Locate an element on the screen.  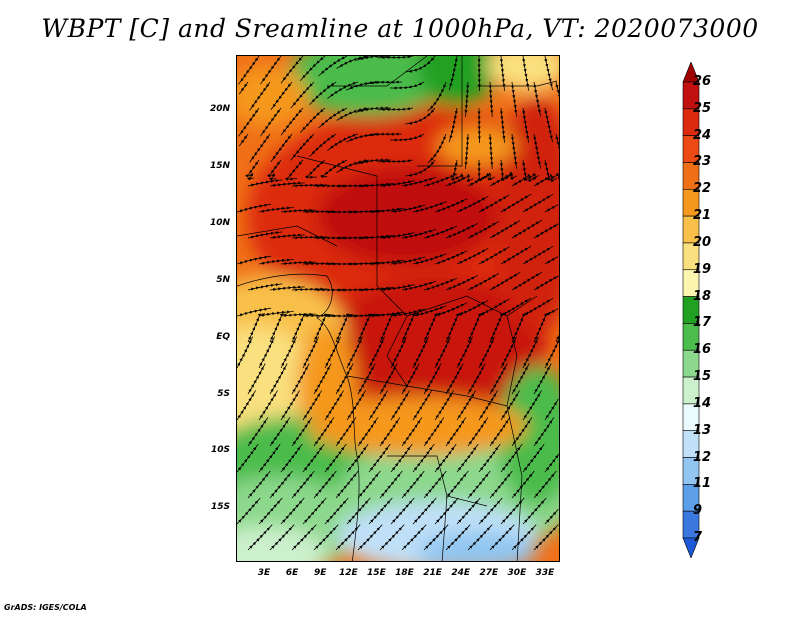
colorbar-label: 12 is located at coordinates (702, 457).